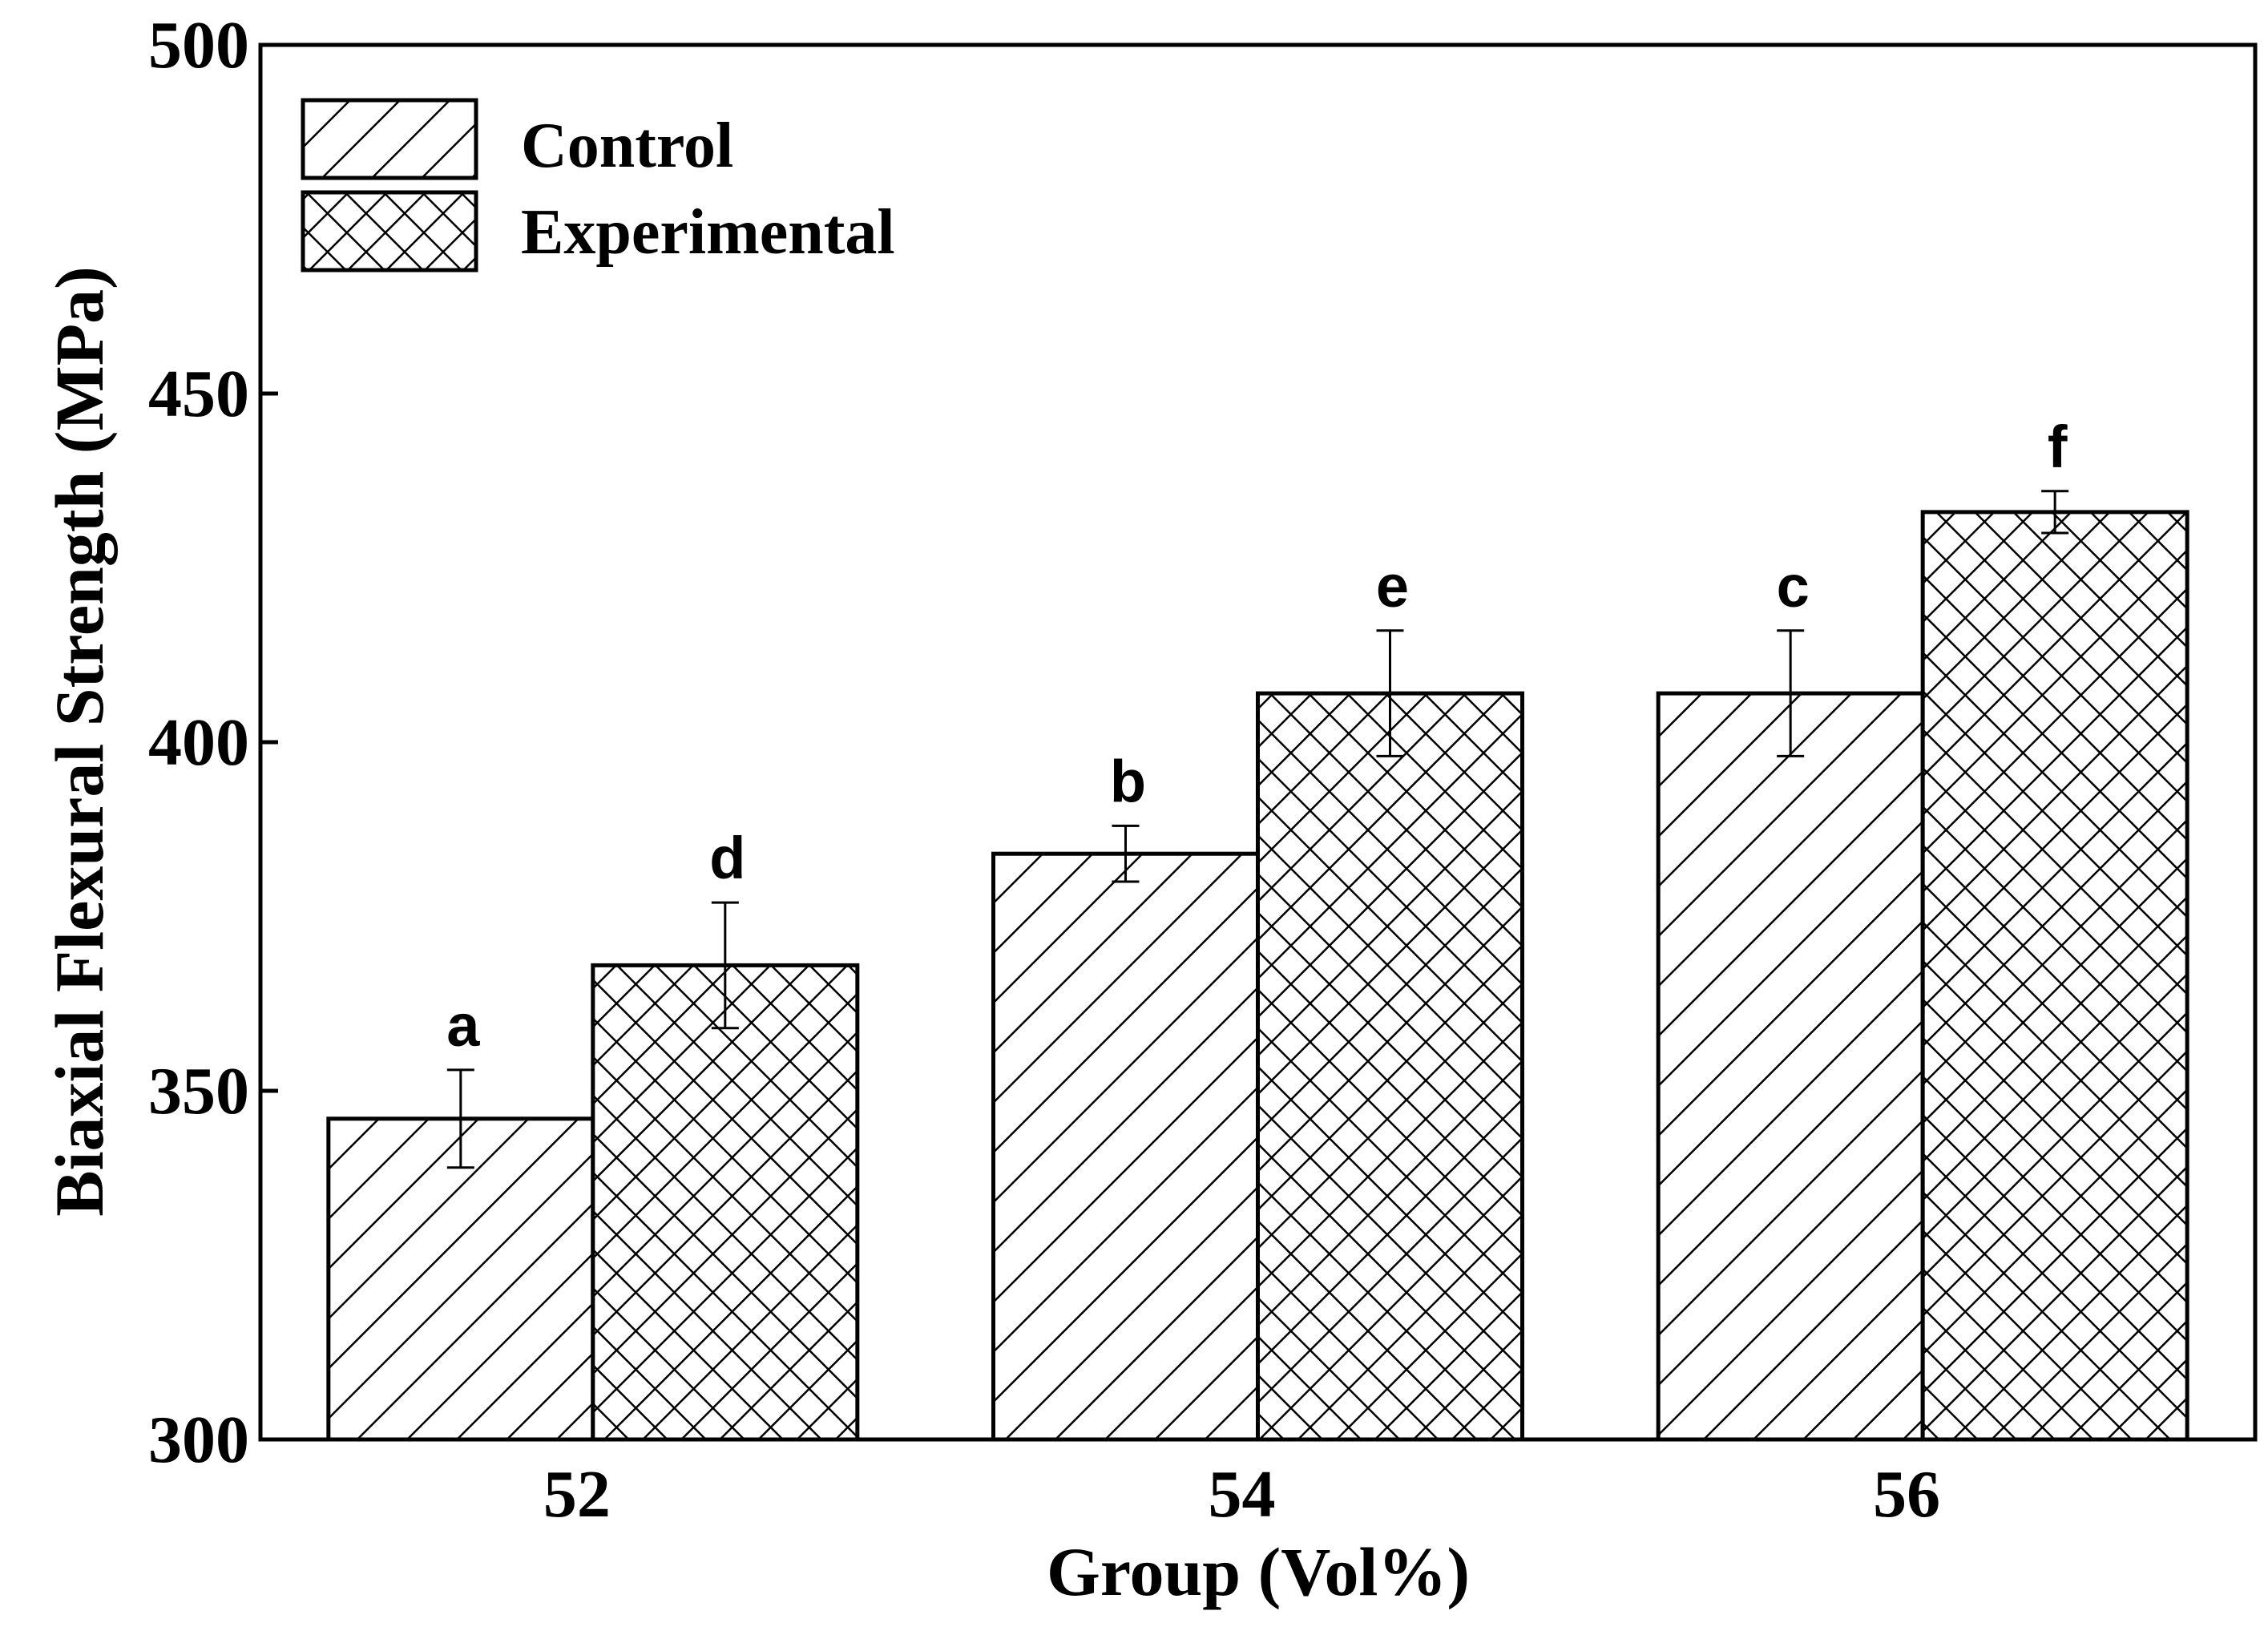 The image size is (2268, 1627). I want to click on y-tick-label-300: 300, so click(198, 1440).